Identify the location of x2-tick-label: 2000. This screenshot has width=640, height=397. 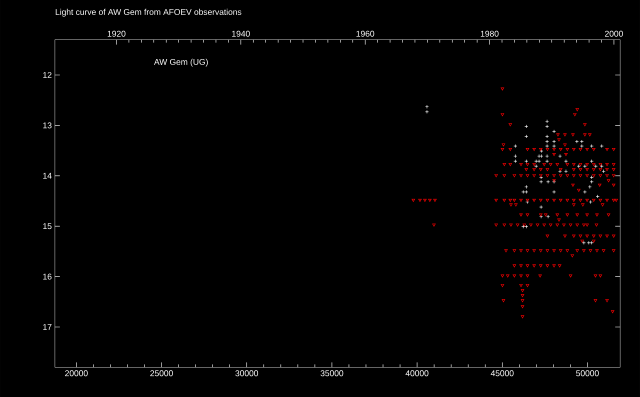
(614, 33).